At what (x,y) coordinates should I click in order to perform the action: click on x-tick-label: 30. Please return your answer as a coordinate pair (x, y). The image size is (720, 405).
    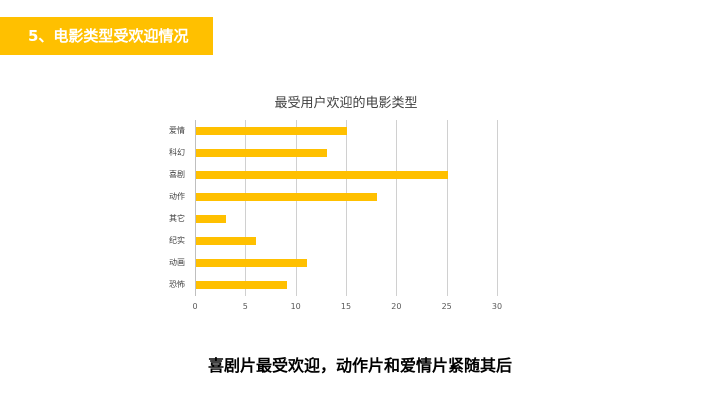
    Looking at the image, I should click on (497, 306).